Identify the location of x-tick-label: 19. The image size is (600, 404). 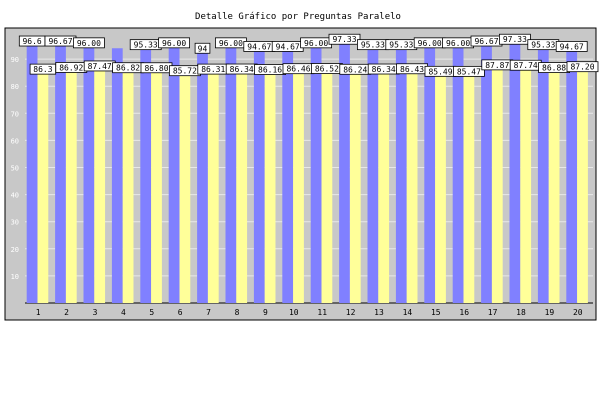
(550, 312).